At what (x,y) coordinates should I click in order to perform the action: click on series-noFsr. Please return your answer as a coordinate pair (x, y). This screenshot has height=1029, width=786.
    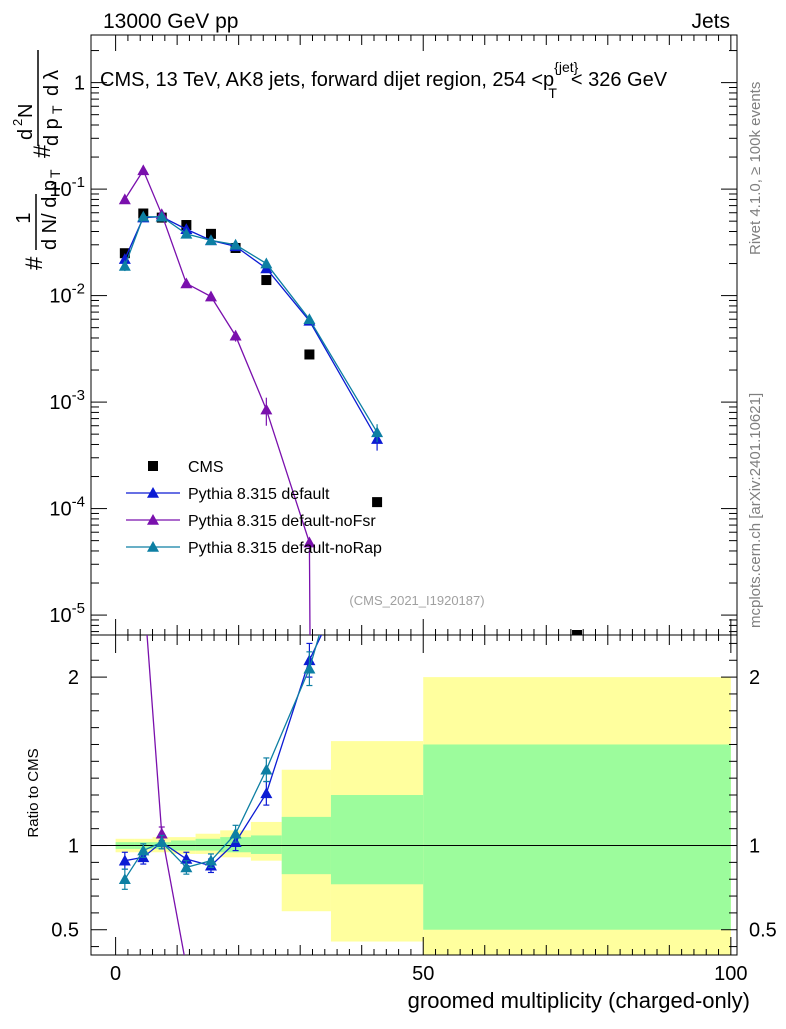
    Looking at the image, I should click on (217, 399).